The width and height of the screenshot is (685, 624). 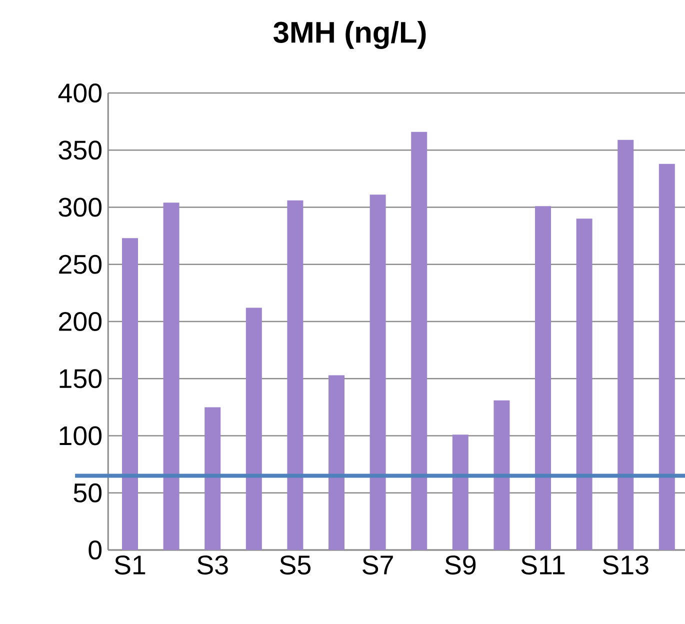 I want to click on x-tick-label: S11, so click(x=543, y=565).